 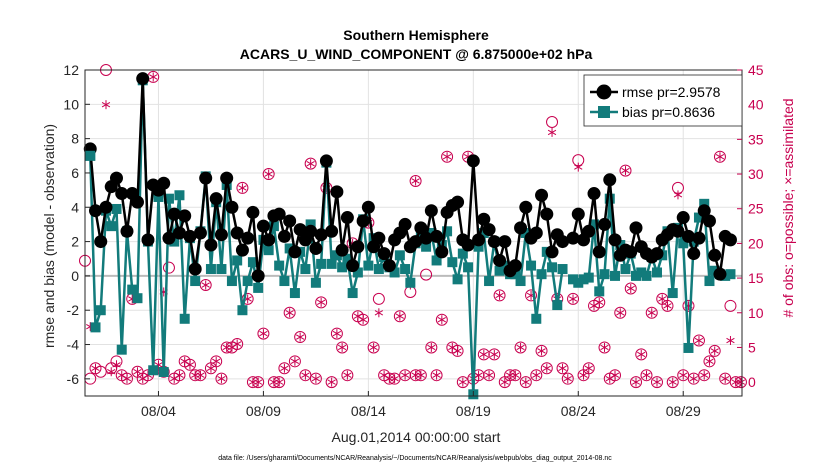 What do you see at coordinates (368, 411) in the screenshot?
I see `x-tick-label: 08/14` at bounding box center [368, 411].